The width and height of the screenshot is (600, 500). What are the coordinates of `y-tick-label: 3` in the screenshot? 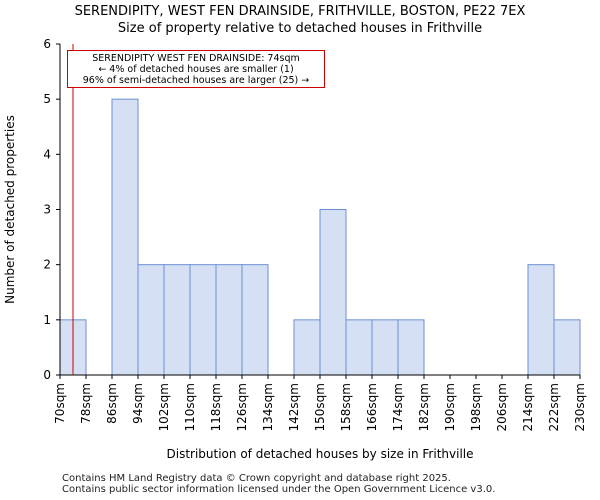 It's located at (47, 210).